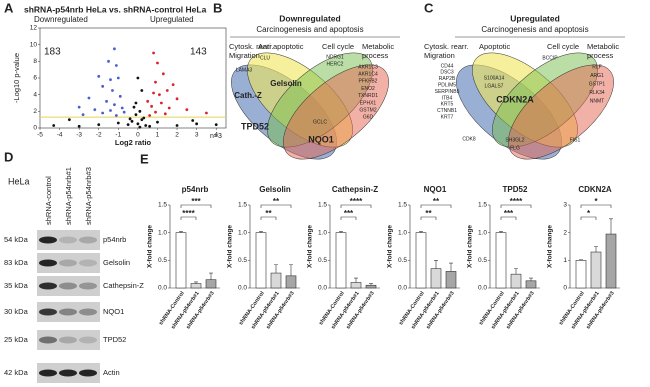 The height and width of the screenshot is (387, 650). What do you see at coordinates (16, 262) in the screenshot?
I see `kda-label: 83 kDa` at bounding box center [16, 262].